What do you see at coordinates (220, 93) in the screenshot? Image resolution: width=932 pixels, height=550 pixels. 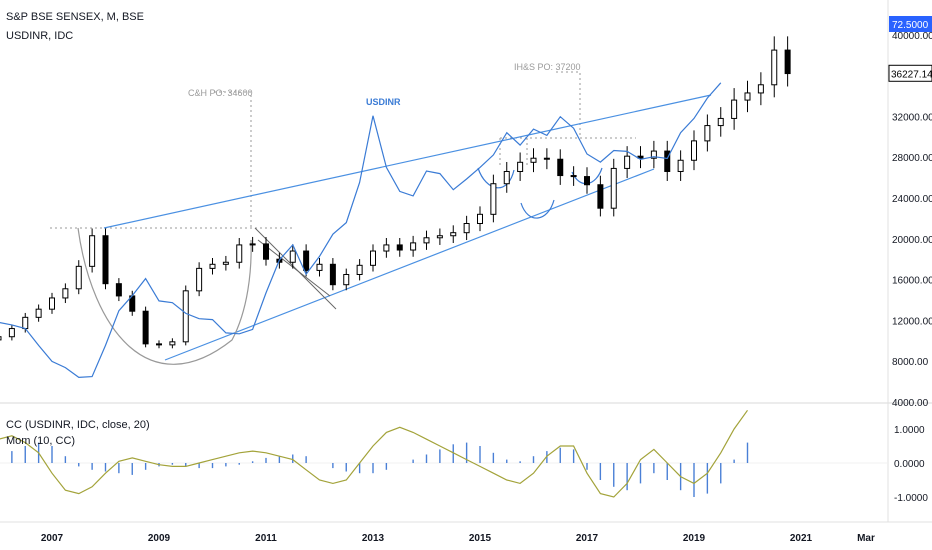 I see `chs-target-label: C&H PO: 34600` at bounding box center [220, 93].